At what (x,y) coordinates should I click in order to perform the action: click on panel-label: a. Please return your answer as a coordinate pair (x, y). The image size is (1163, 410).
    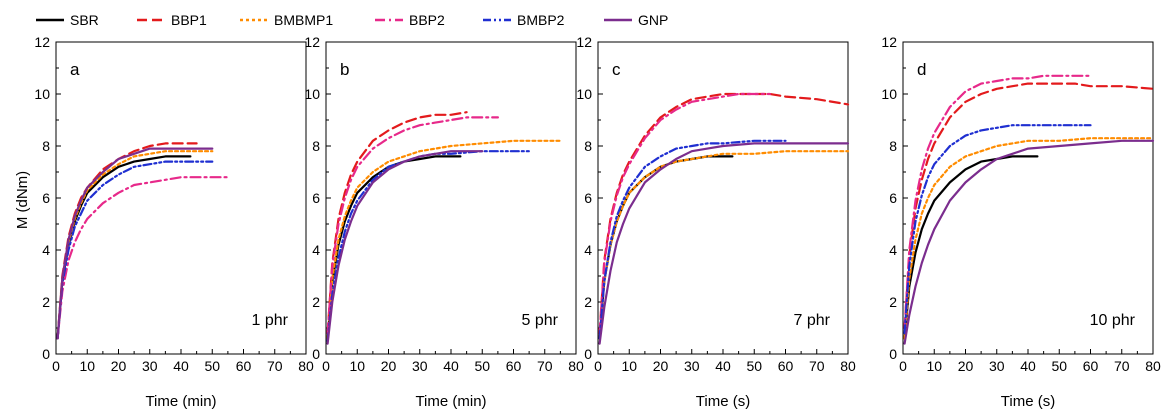
    Looking at the image, I should click on (75, 69).